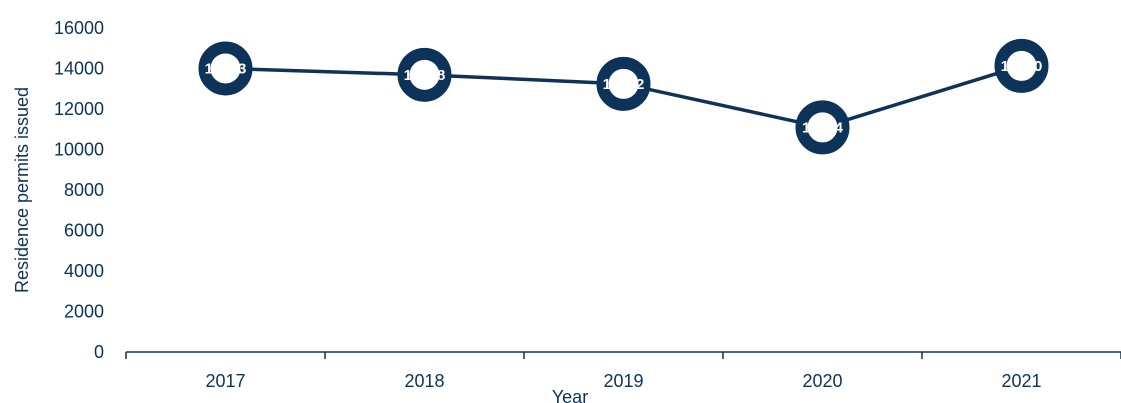 Image resolution: width=1121 pixels, height=403 pixels. I want to click on x-tick-label: 2017, so click(225, 381).